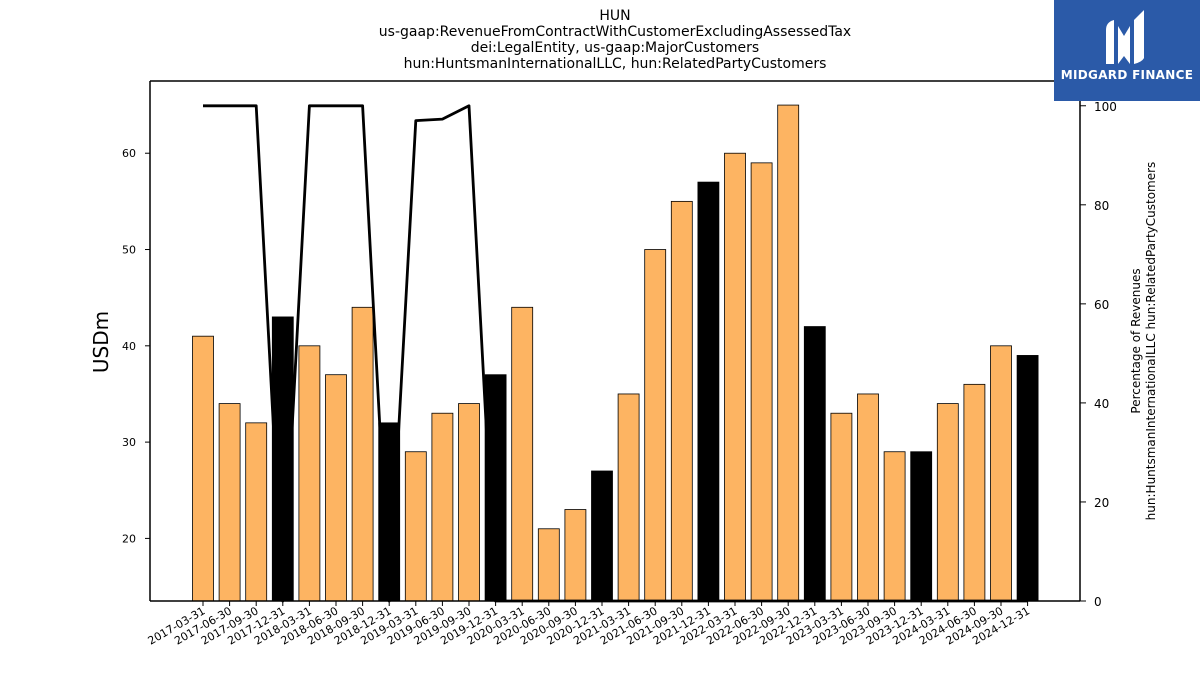  What do you see at coordinates (1127, 75) in the screenshot?
I see `logo-text: MIDGARD FINANCE` at bounding box center [1127, 75].